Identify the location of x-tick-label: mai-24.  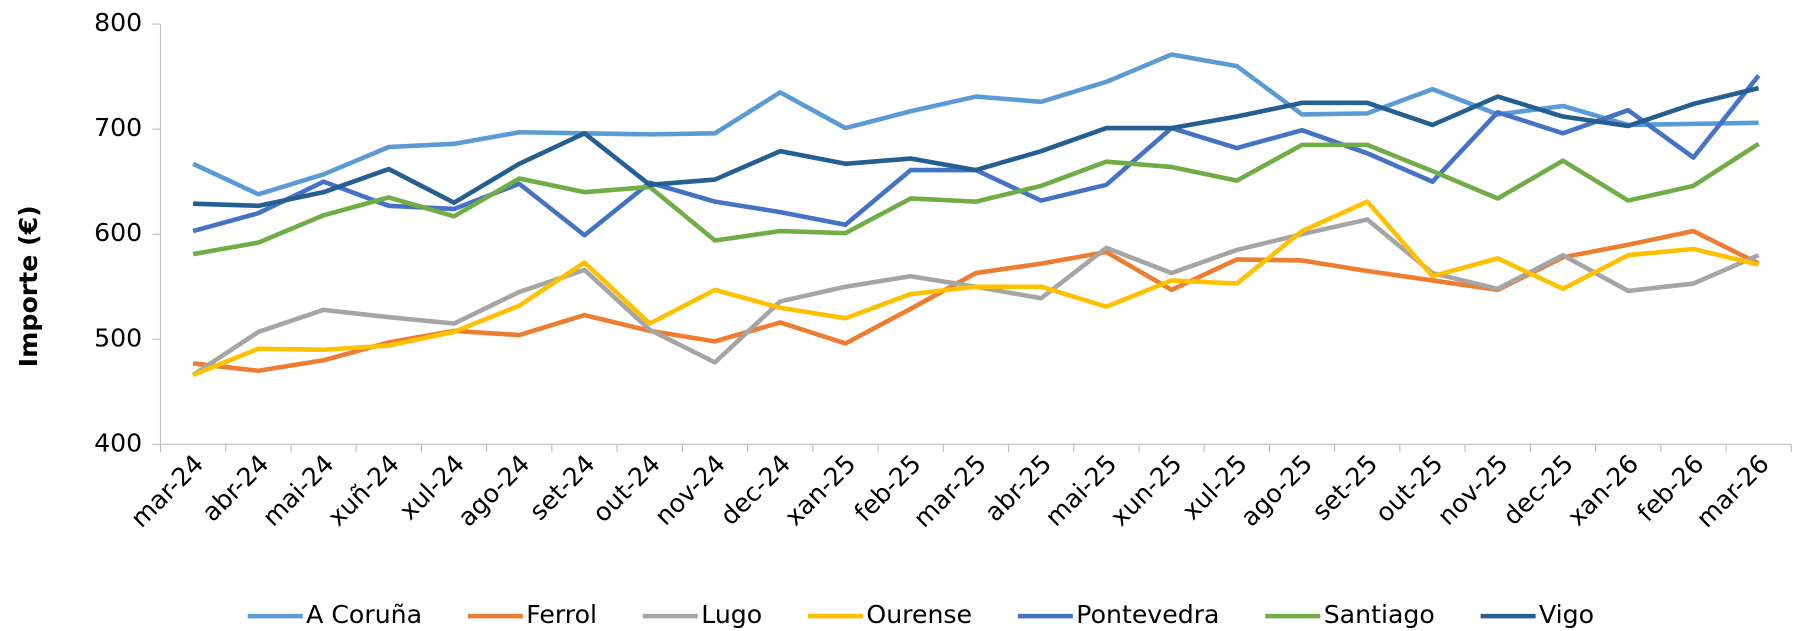
(298, 490).